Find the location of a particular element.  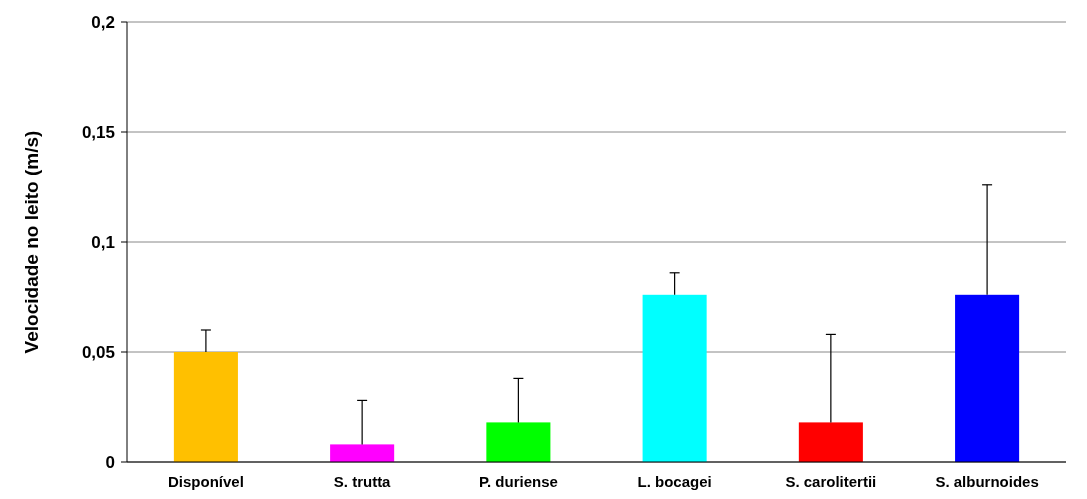

y-tick-label: 0,15 is located at coordinates (98, 132).